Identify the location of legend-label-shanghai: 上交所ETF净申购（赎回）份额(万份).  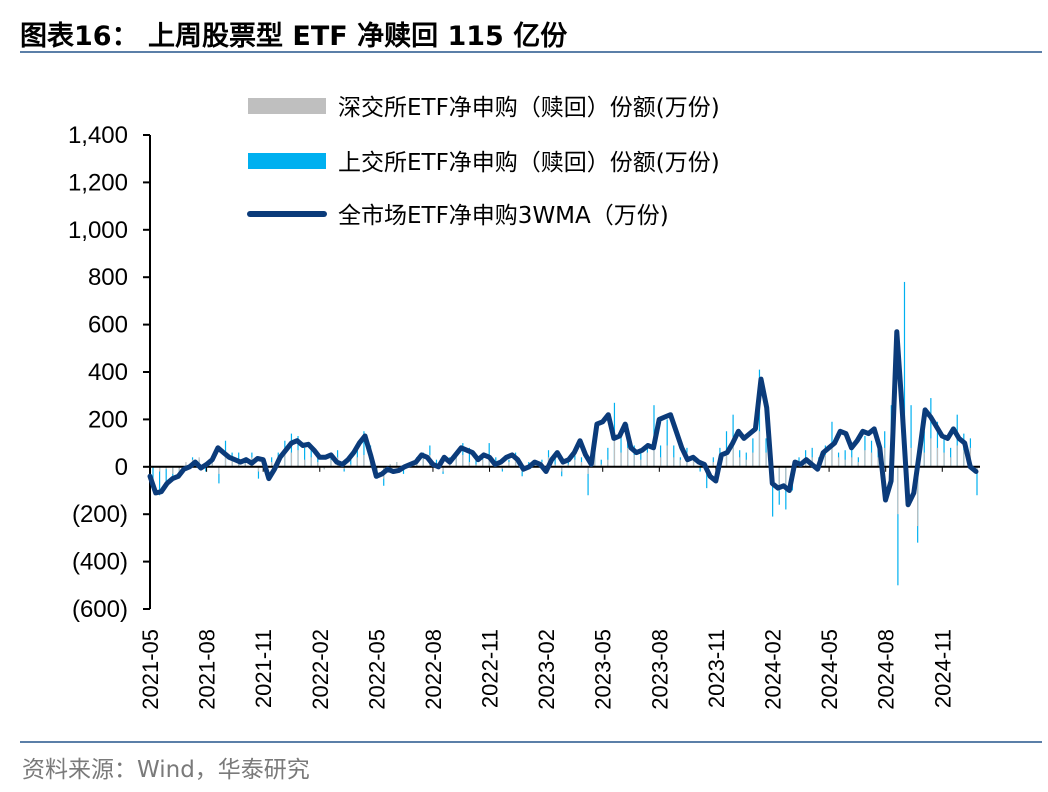
(529, 163).